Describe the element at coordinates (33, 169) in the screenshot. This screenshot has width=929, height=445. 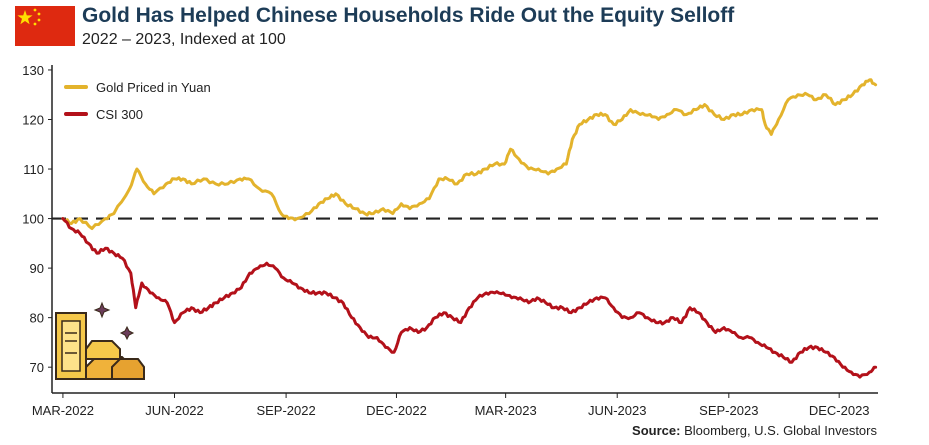
I see `y-tick-label: 110` at that location.